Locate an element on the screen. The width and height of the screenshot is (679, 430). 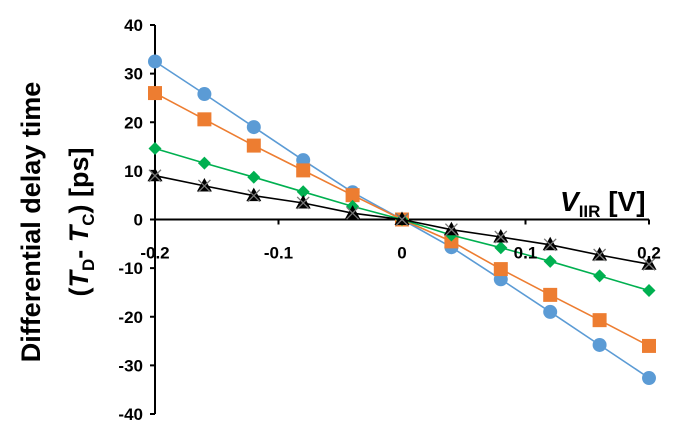
x-tick-label: -0.1 is located at coordinates (278, 253).